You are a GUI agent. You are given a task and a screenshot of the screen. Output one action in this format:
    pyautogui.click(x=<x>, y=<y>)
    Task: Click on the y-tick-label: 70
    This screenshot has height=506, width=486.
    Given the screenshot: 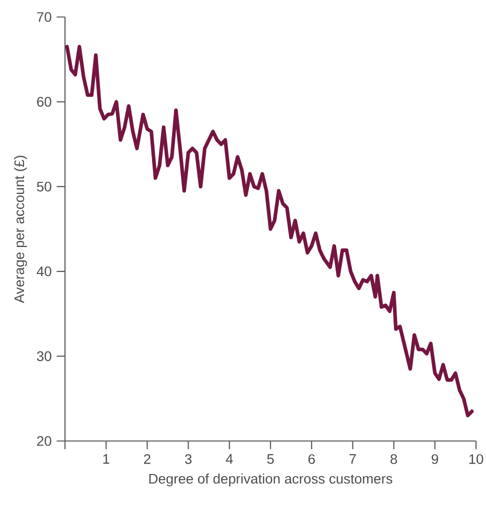 What is the action you would take?
    pyautogui.click(x=44, y=17)
    